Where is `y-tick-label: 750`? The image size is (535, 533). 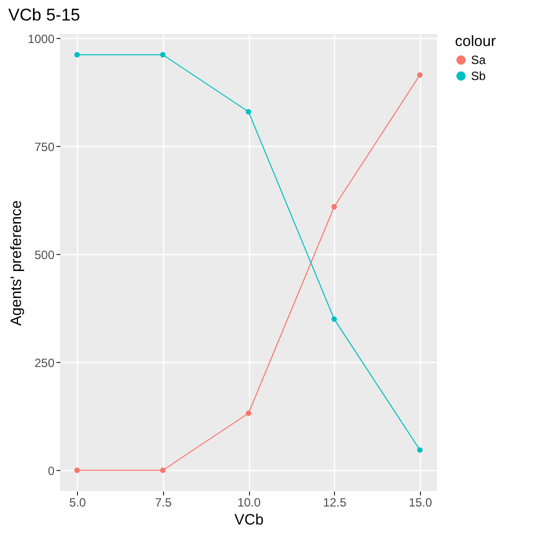
y-tick-label: 750 is located at coordinates (44, 147).